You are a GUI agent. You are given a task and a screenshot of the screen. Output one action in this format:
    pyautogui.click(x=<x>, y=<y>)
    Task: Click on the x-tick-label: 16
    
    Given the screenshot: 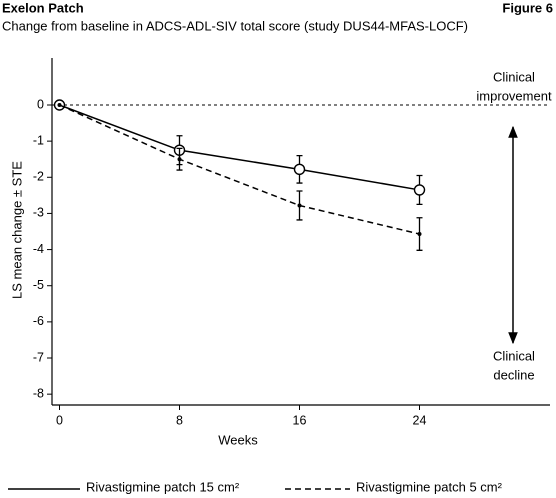 What is the action you would take?
    pyautogui.click(x=300, y=420)
    